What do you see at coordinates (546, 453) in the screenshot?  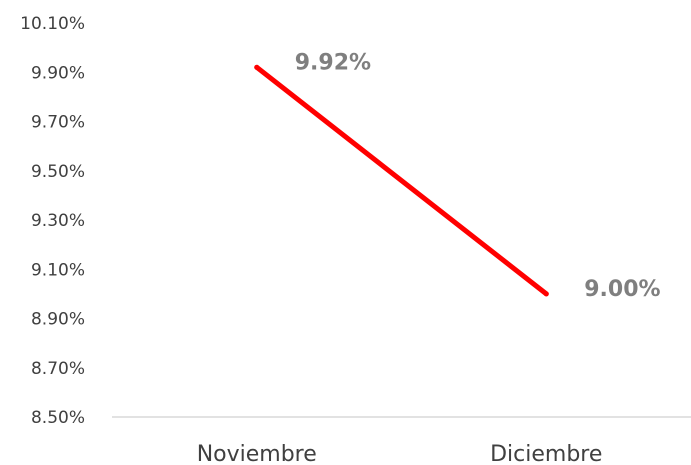 I see `x-category-label: Diciembre` at bounding box center [546, 453].